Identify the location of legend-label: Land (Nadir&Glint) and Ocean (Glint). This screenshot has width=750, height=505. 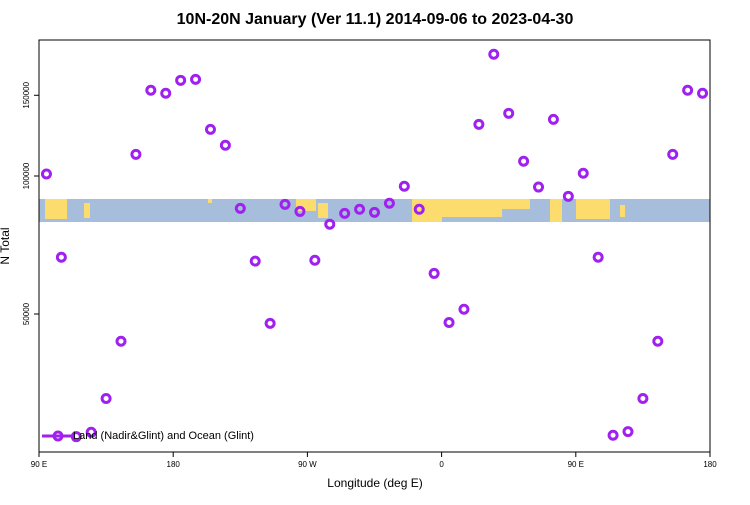
(163, 436).